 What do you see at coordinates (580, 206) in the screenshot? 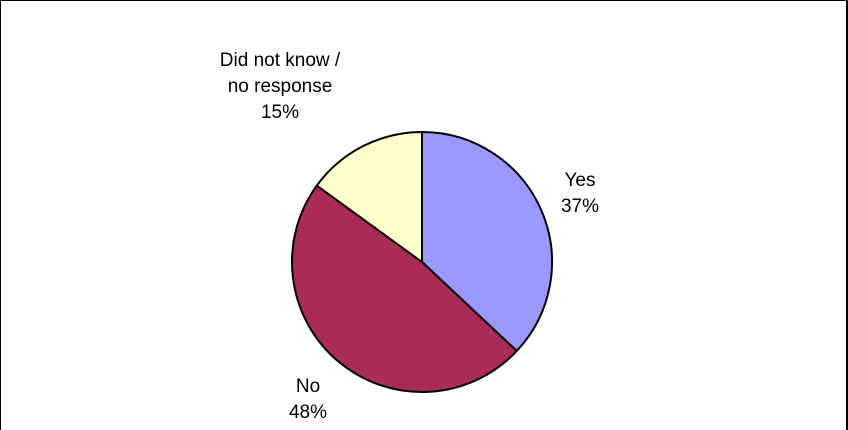
I see `slice-value-yes: 37%` at bounding box center [580, 206].